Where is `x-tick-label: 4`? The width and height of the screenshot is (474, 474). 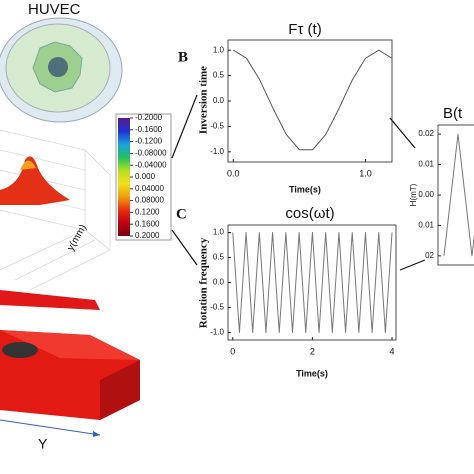 x-tick-label: 4 is located at coordinates (392, 351).